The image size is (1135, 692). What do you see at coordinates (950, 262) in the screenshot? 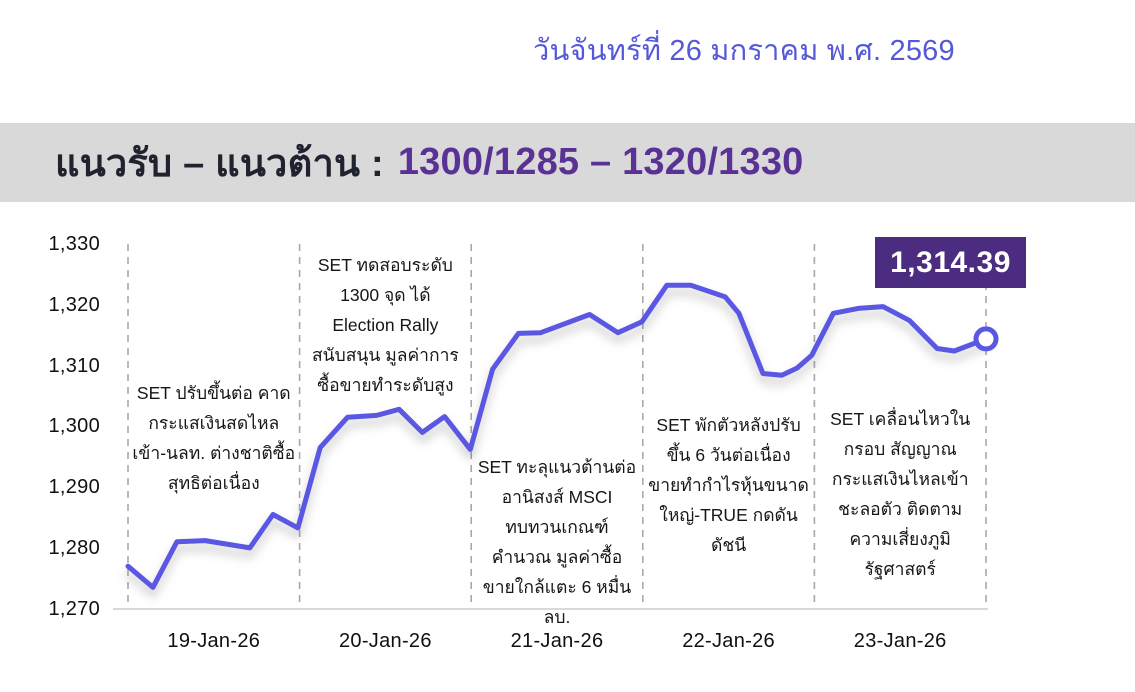
I see `last-value-badge: 1,314.39` at bounding box center [950, 262].